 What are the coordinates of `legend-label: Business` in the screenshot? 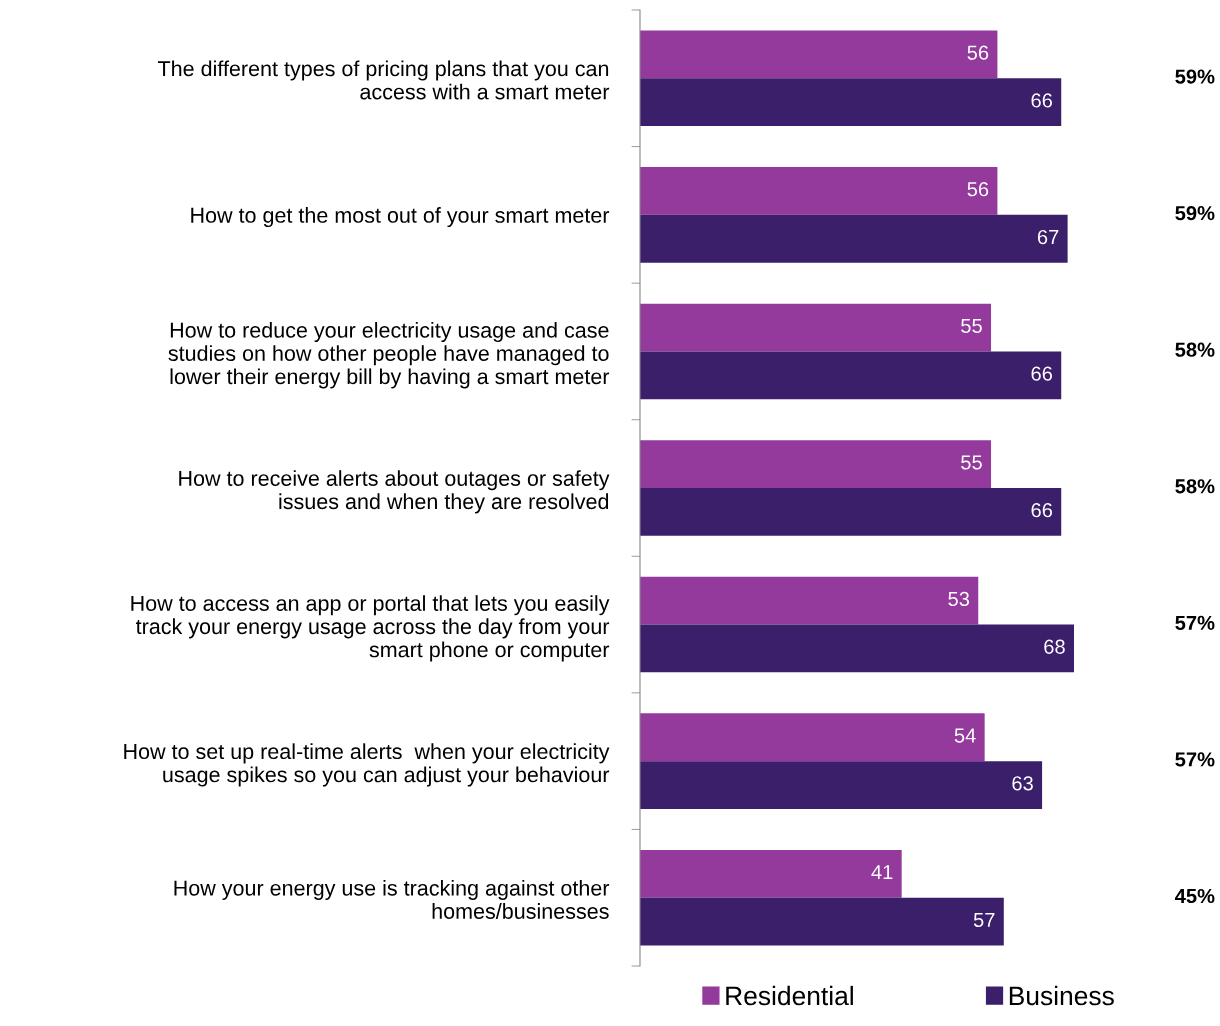 It's located at (1061, 995).